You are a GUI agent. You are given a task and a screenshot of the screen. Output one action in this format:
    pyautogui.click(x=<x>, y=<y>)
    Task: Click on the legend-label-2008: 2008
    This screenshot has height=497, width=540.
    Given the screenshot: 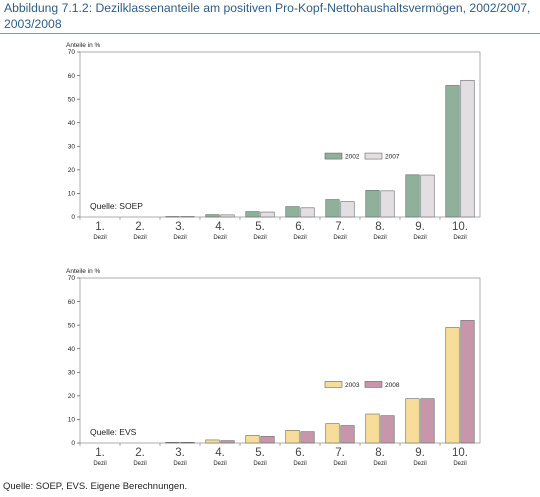 What is the action you would take?
    pyautogui.click(x=392, y=385)
    